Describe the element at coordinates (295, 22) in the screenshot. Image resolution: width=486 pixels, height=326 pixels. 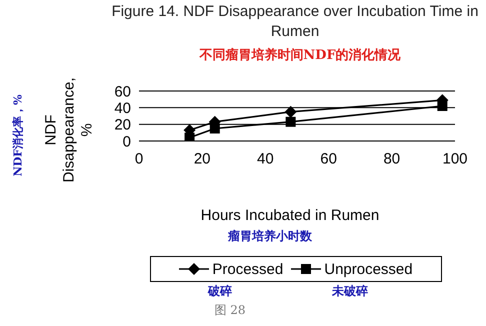
I see `chart-title: Figure 14. NDF Disappearance over Incubation Time in Rumen` at that location.